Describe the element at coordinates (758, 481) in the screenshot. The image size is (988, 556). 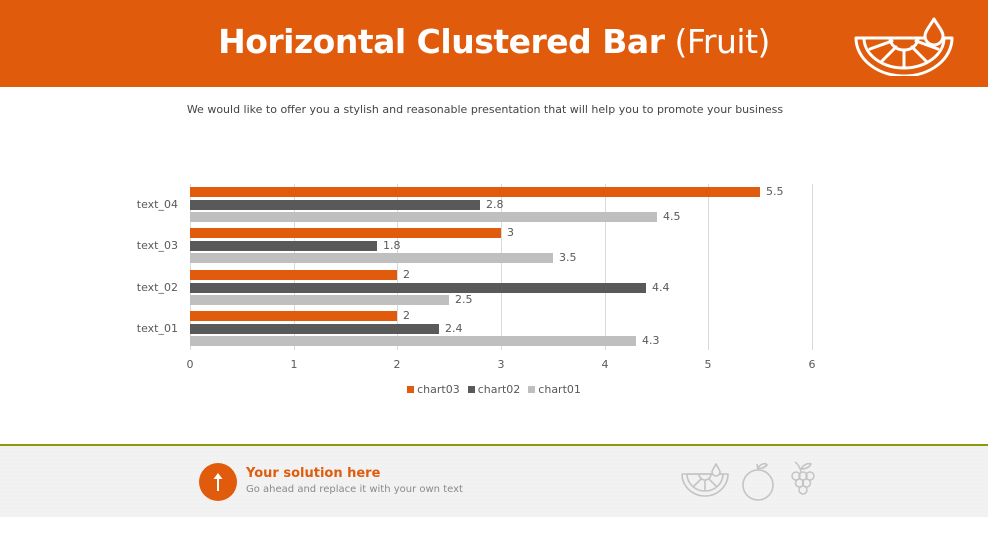
I see `apple-icon` at that location.